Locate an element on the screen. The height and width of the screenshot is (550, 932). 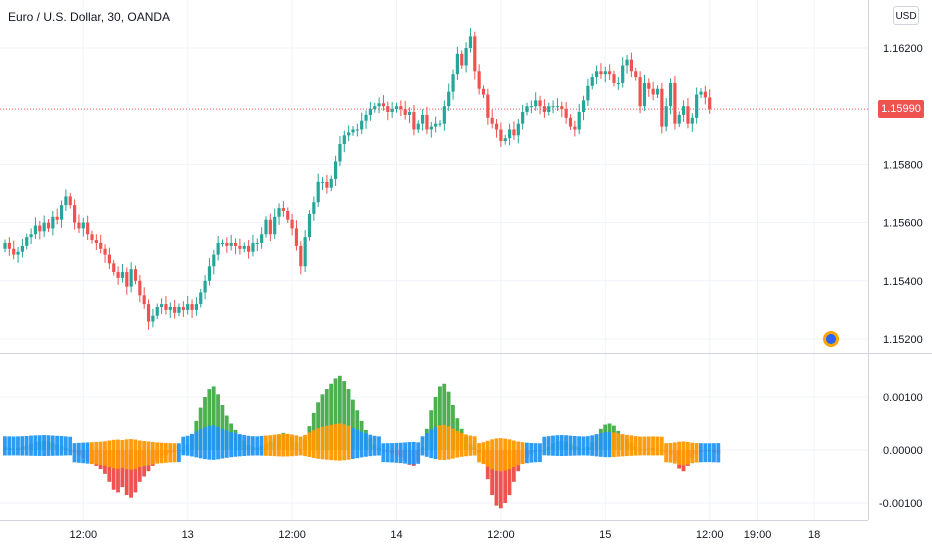
price-tick-label: 1.15600 is located at coordinates (903, 224).